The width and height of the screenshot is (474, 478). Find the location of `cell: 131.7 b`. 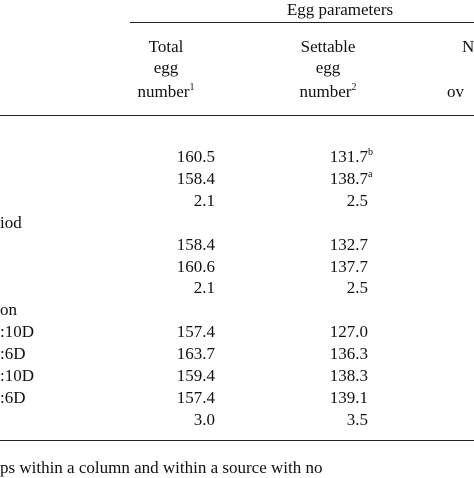

cell: 131.7 b is located at coordinates (351, 157).